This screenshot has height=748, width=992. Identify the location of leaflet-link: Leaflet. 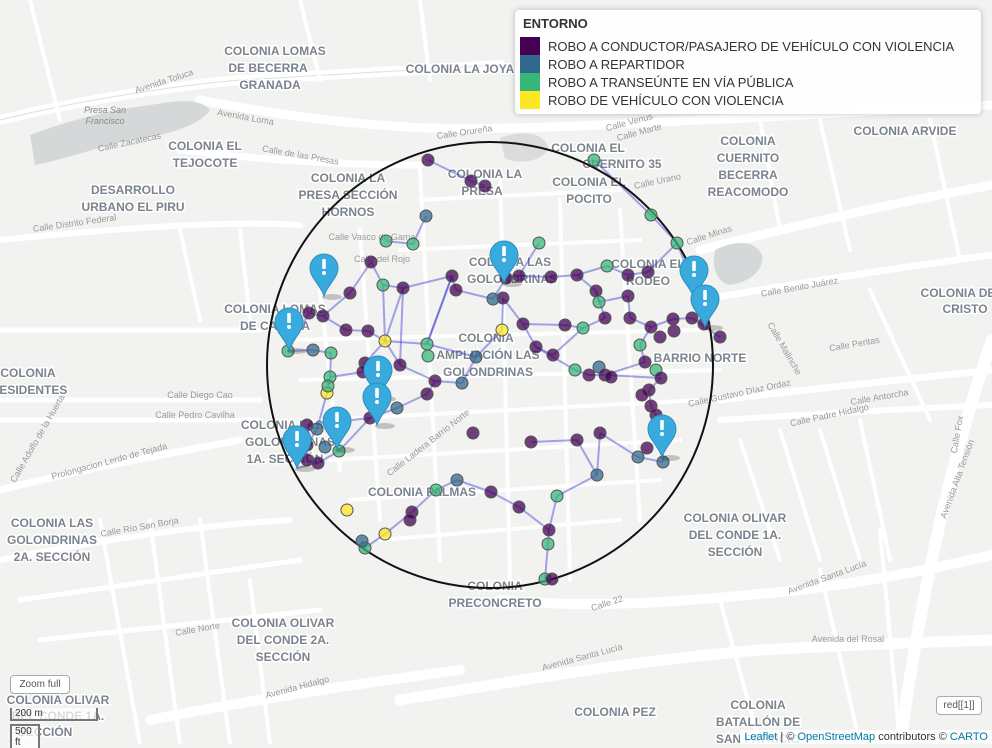
(761, 737).